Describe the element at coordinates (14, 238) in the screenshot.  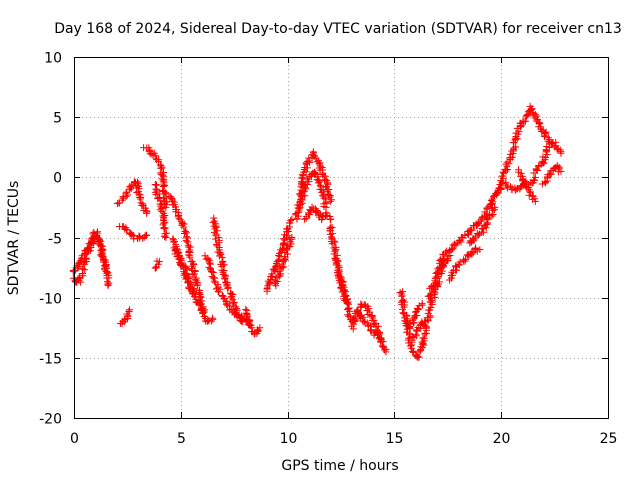
I see `y-axis-label: SDTVAR / TECUs` at that location.